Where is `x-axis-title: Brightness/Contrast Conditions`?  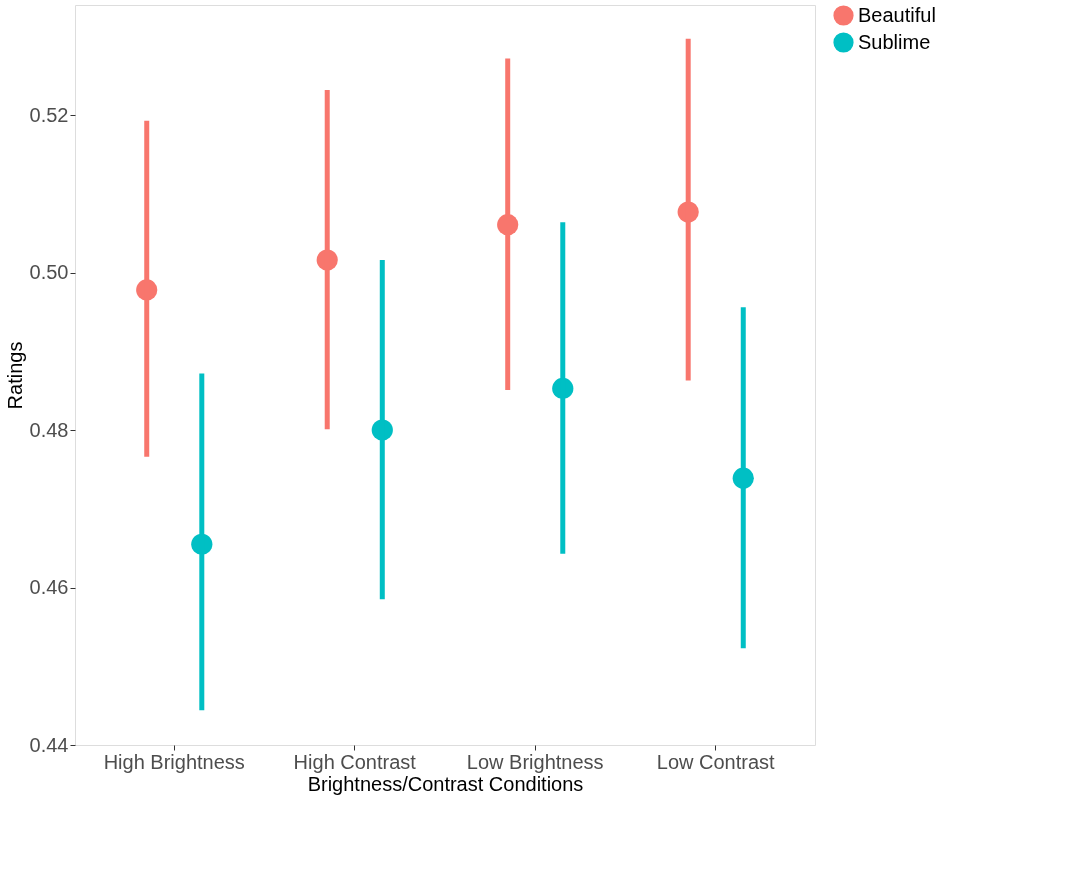 x-axis-title: Brightness/Contrast Conditions is located at coordinates (445, 783).